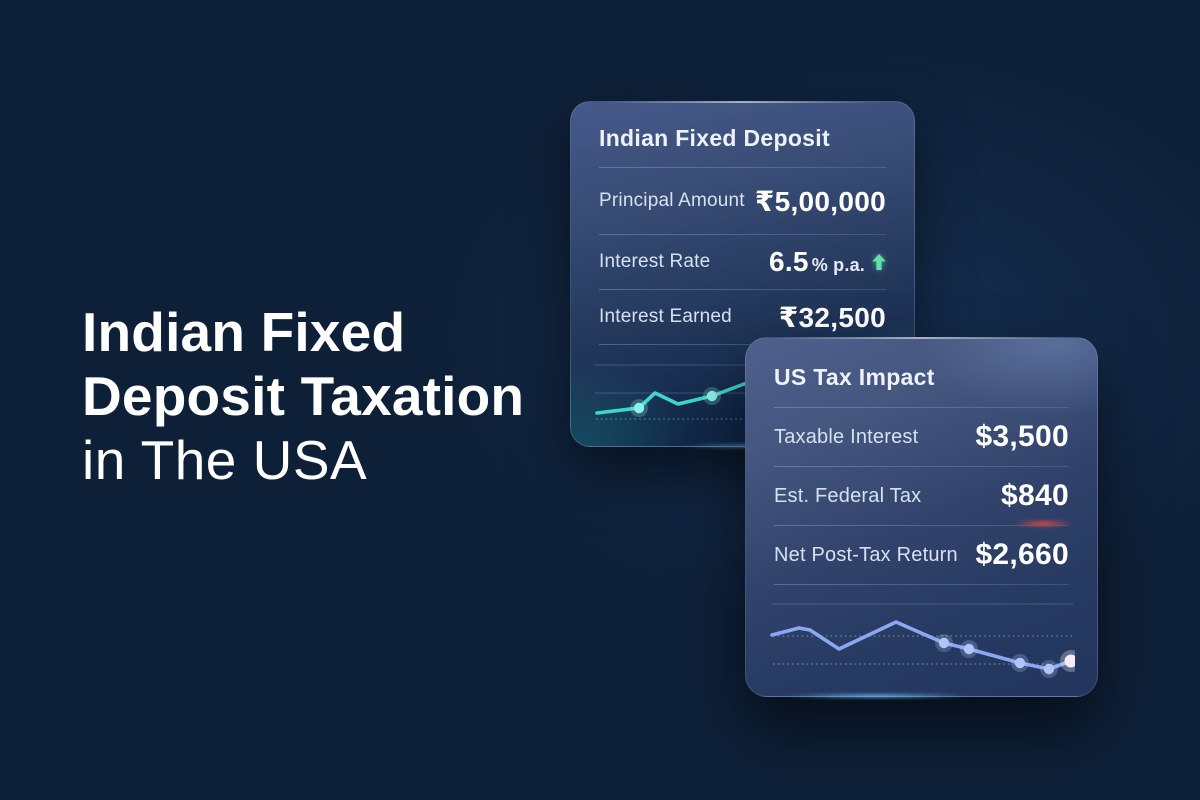 The image size is (1200, 800). What do you see at coordinates (742, 317) in the screenshot?
I see `table-row: Interest Earned ₹32,500` at bounding box center [742, 317].